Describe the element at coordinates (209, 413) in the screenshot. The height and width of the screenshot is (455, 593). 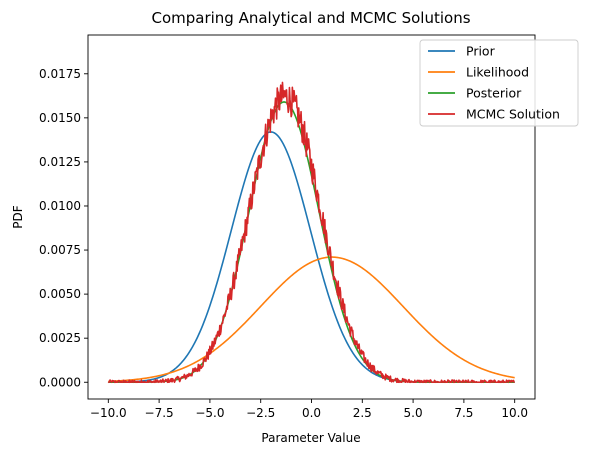
I see `x-tick-label: −5.0` at that location.